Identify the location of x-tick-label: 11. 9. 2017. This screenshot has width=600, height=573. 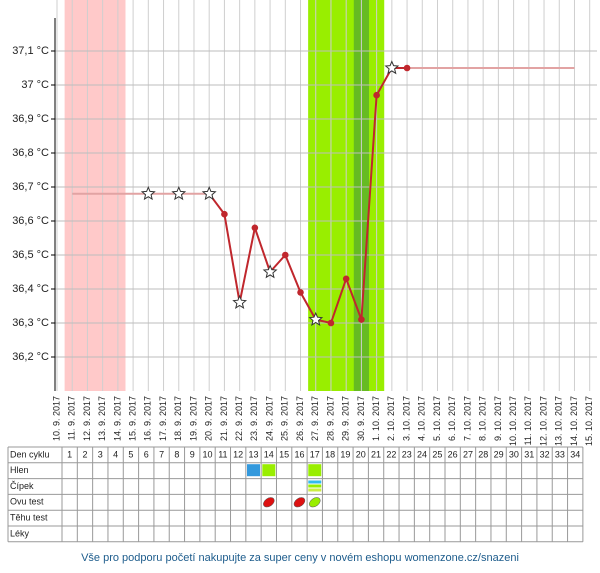
(72, 418).